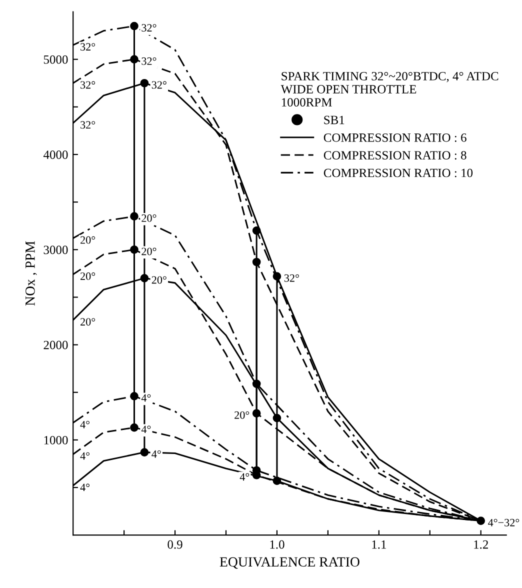  What do you see at coordinates (395, 137) in the screenshot?
I see `legend-label: COMPRESSION RATIO : 6` at bounding box center [395, 137].